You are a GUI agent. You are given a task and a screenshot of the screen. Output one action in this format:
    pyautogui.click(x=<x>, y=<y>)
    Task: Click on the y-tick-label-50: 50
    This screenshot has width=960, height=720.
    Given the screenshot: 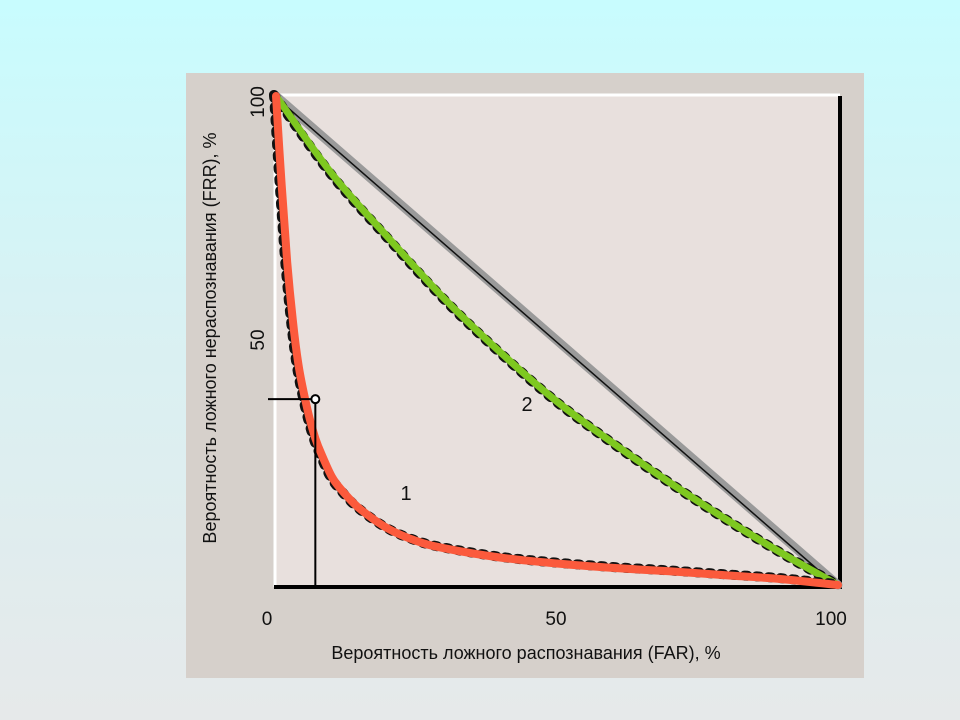 What is the action you would take?
    pyautogui.click(x=258, y=339)
    